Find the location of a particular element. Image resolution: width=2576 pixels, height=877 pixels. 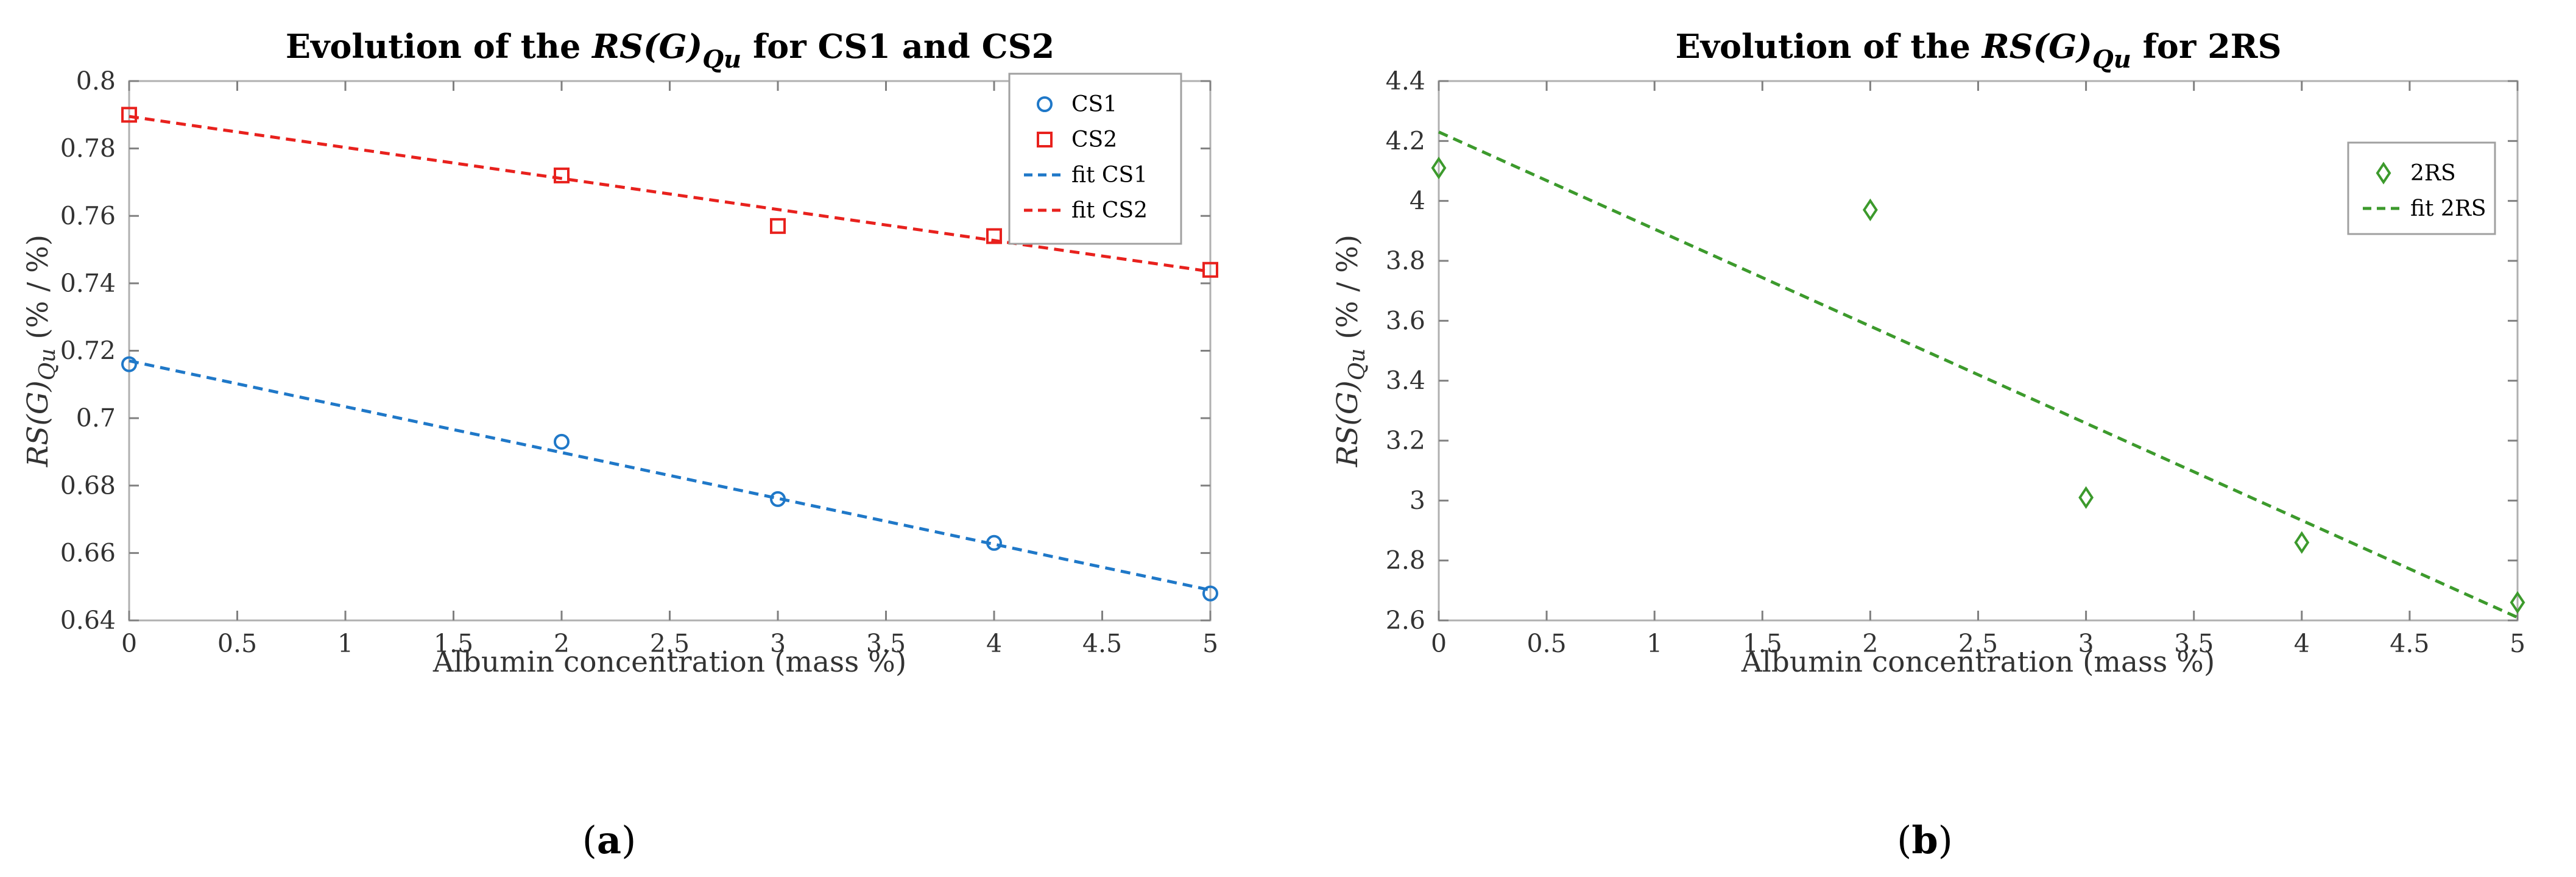

legend-cs2-swatch is located at coordinates (1045, 139).